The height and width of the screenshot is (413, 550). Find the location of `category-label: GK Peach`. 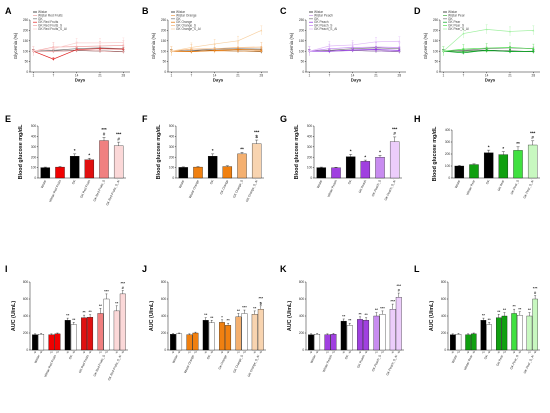

category-label: GK Peach is located at coordinates (361, 361).